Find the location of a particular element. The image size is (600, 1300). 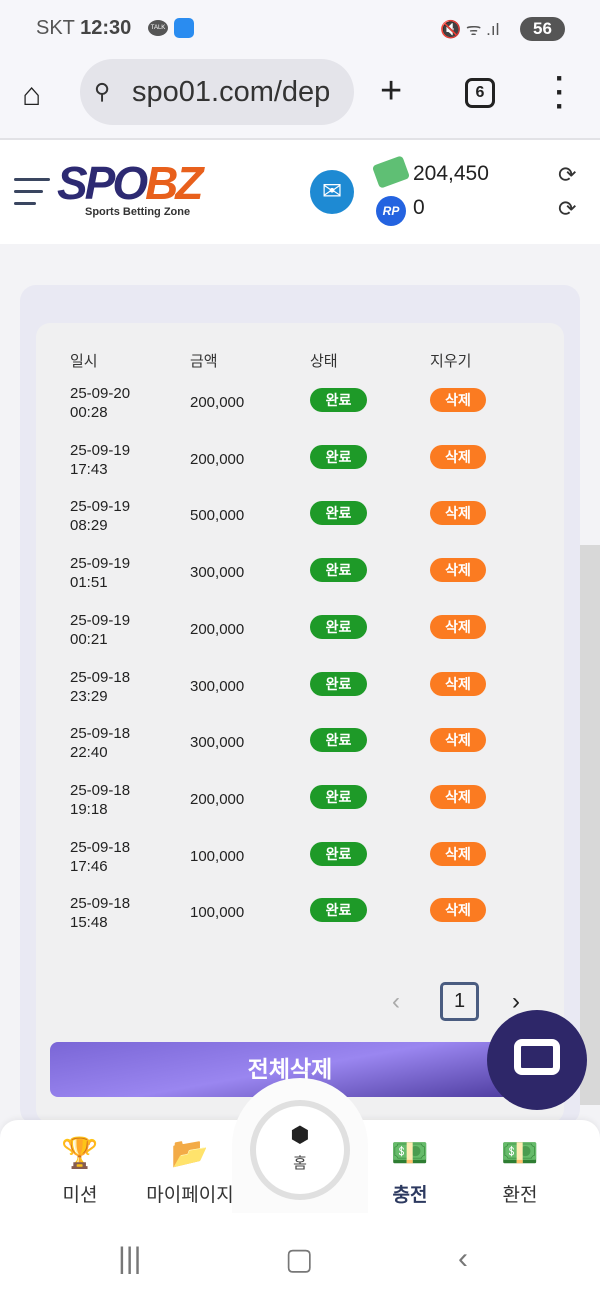

table-row: 25-09-18 15:48 100,000 완료 삭제 is located at coordinates (300, 919).